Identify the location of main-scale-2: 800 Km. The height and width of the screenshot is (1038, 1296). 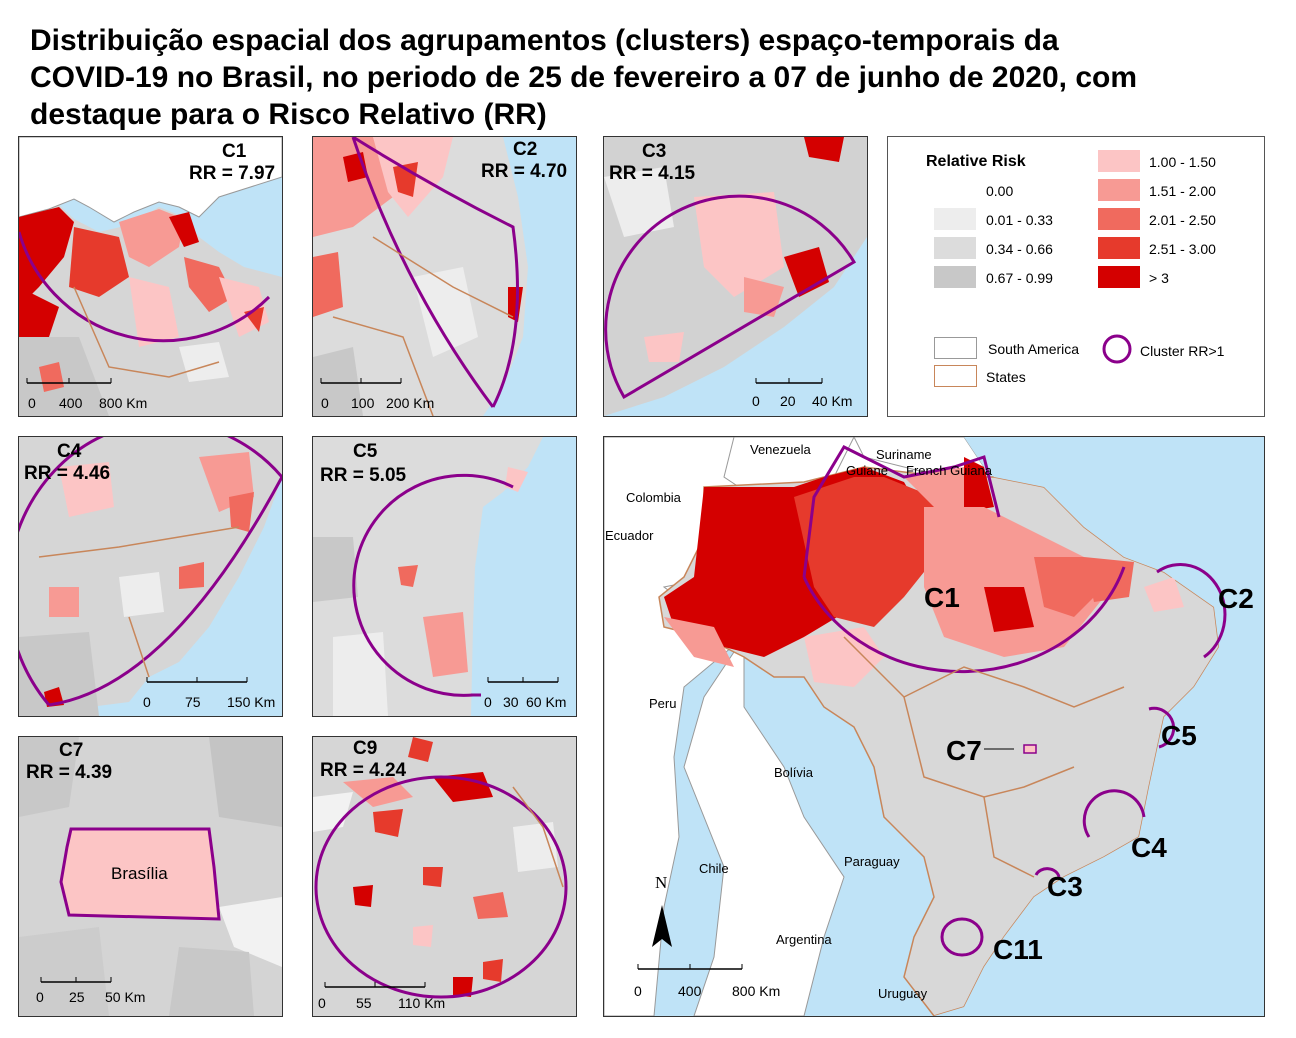
(756, 991).